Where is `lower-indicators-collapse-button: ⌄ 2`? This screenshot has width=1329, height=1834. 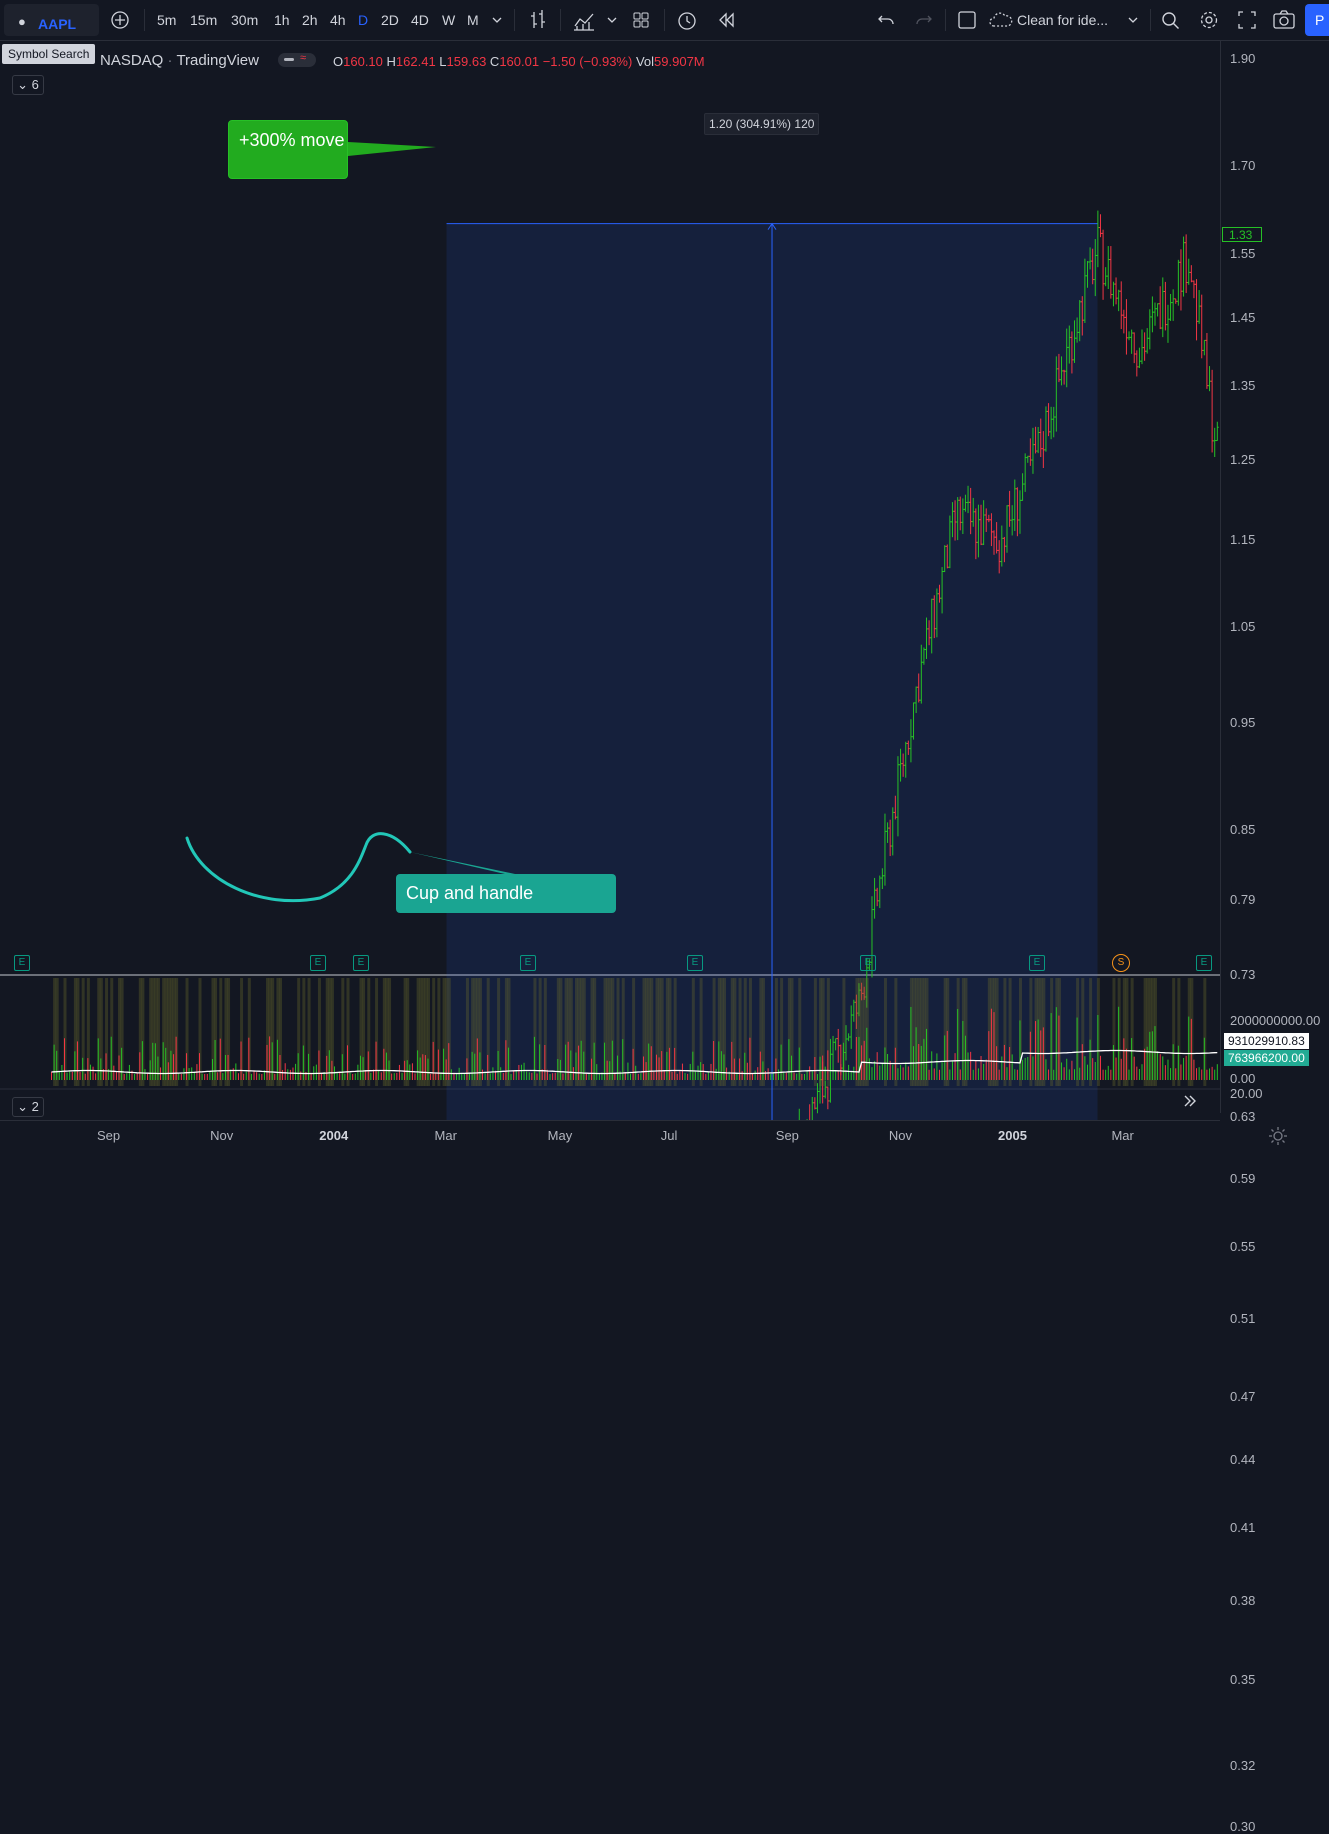 lower-indicators-collapse-button: ⌄ 2 is located at coordinates (28, 1107).